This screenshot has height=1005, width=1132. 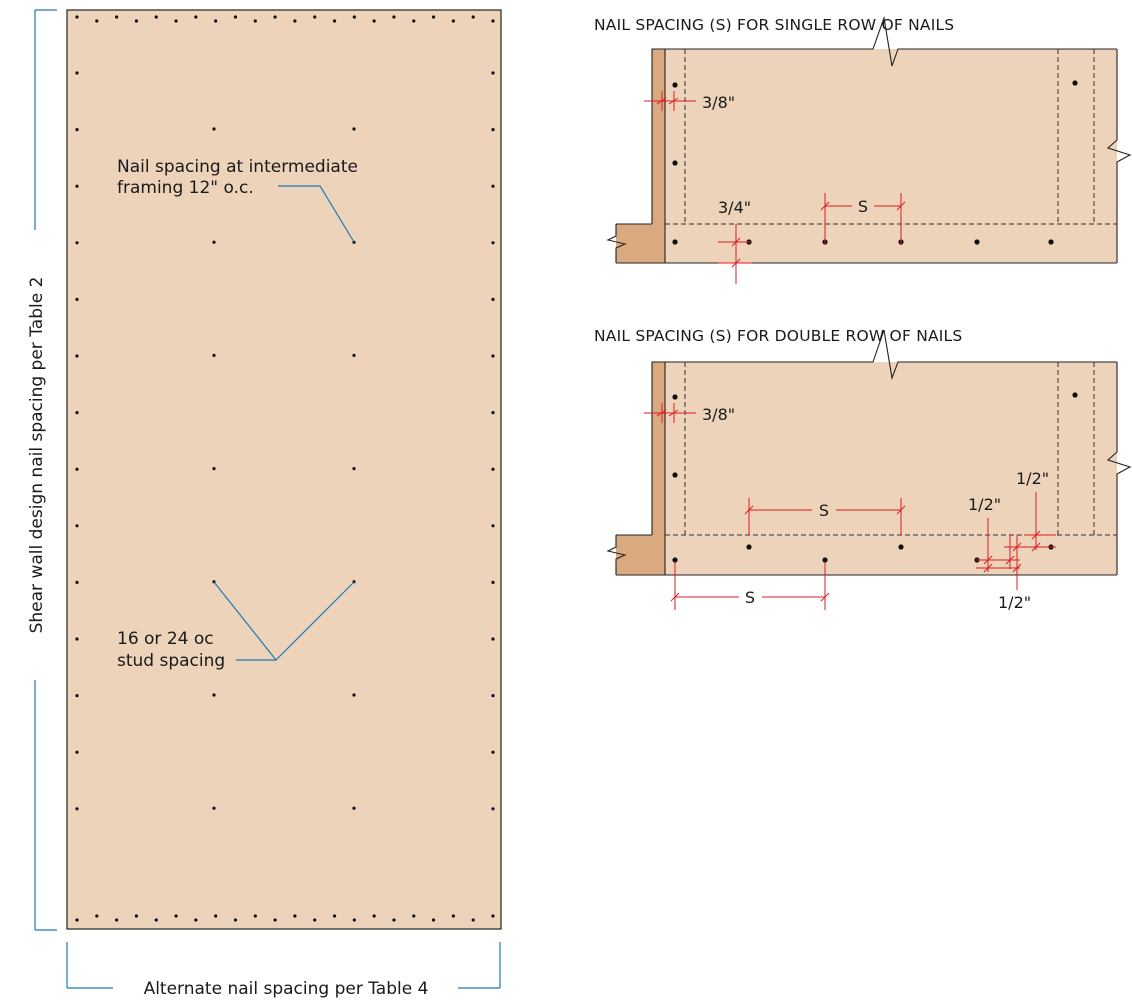 What do you see at coordinates (750, 597) in the screenshot?
I see `double-lower-spacing-label: S` at bounding box center [750, 597].